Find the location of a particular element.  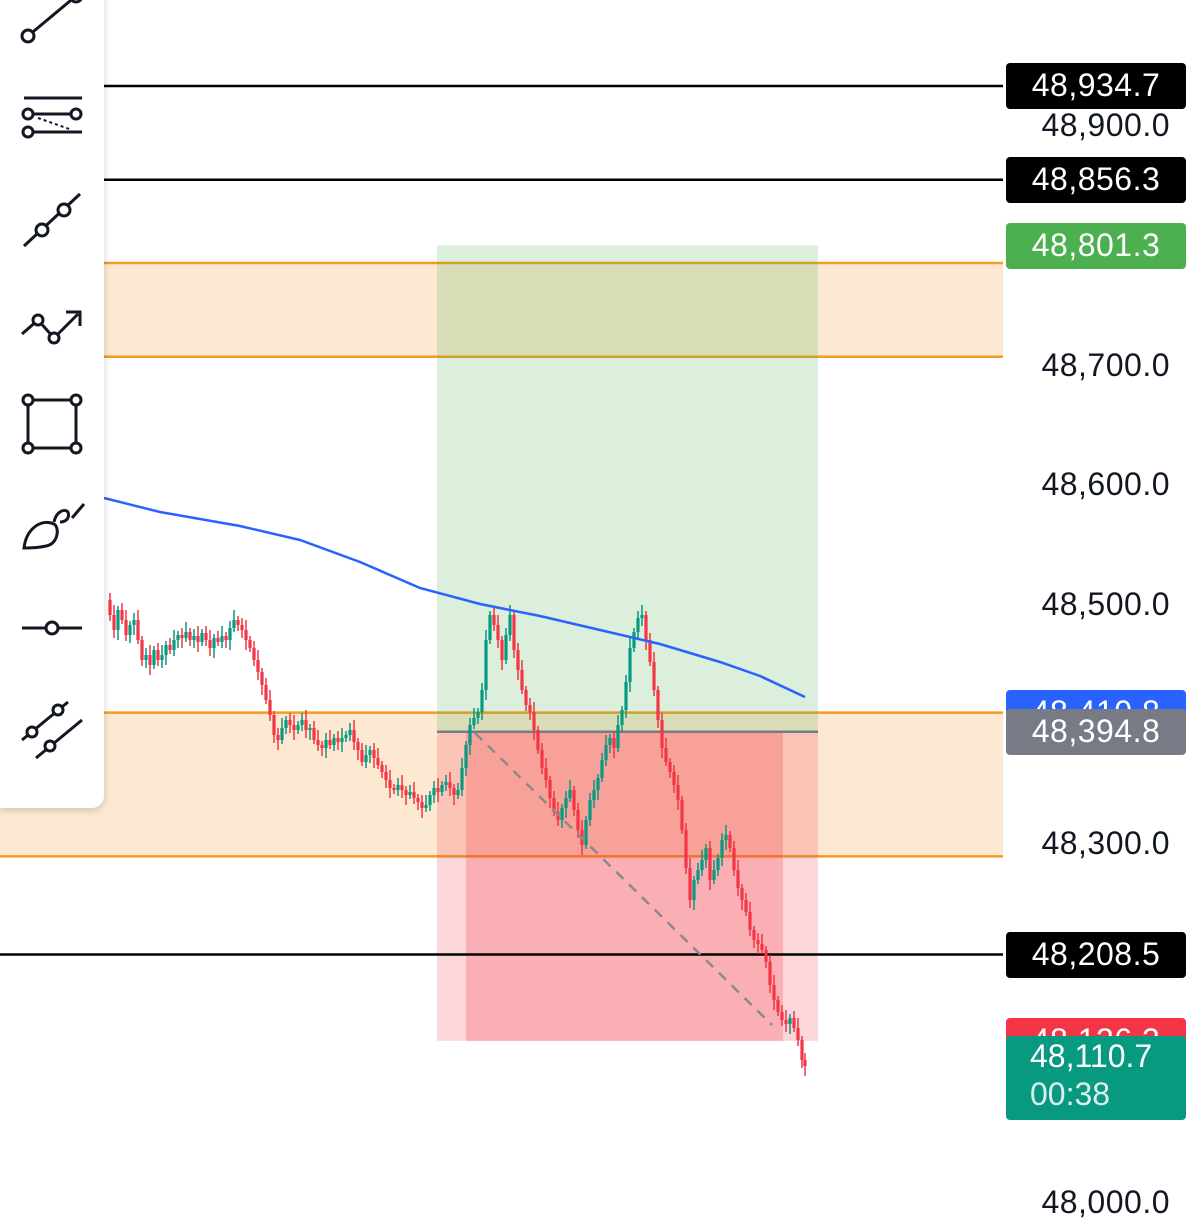

last-price-tag: 48,110.7 00:38 is located at coordinates (1096, 1077).